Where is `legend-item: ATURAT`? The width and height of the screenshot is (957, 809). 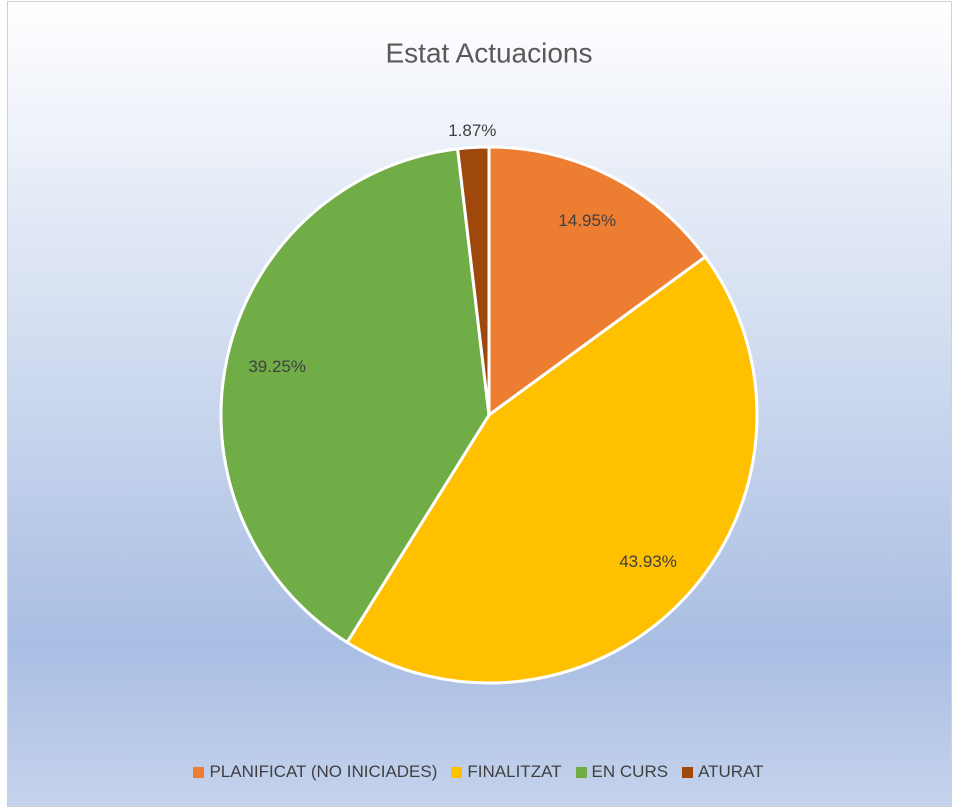 legend-item: ATURAT is located at coordinates (723, 772).